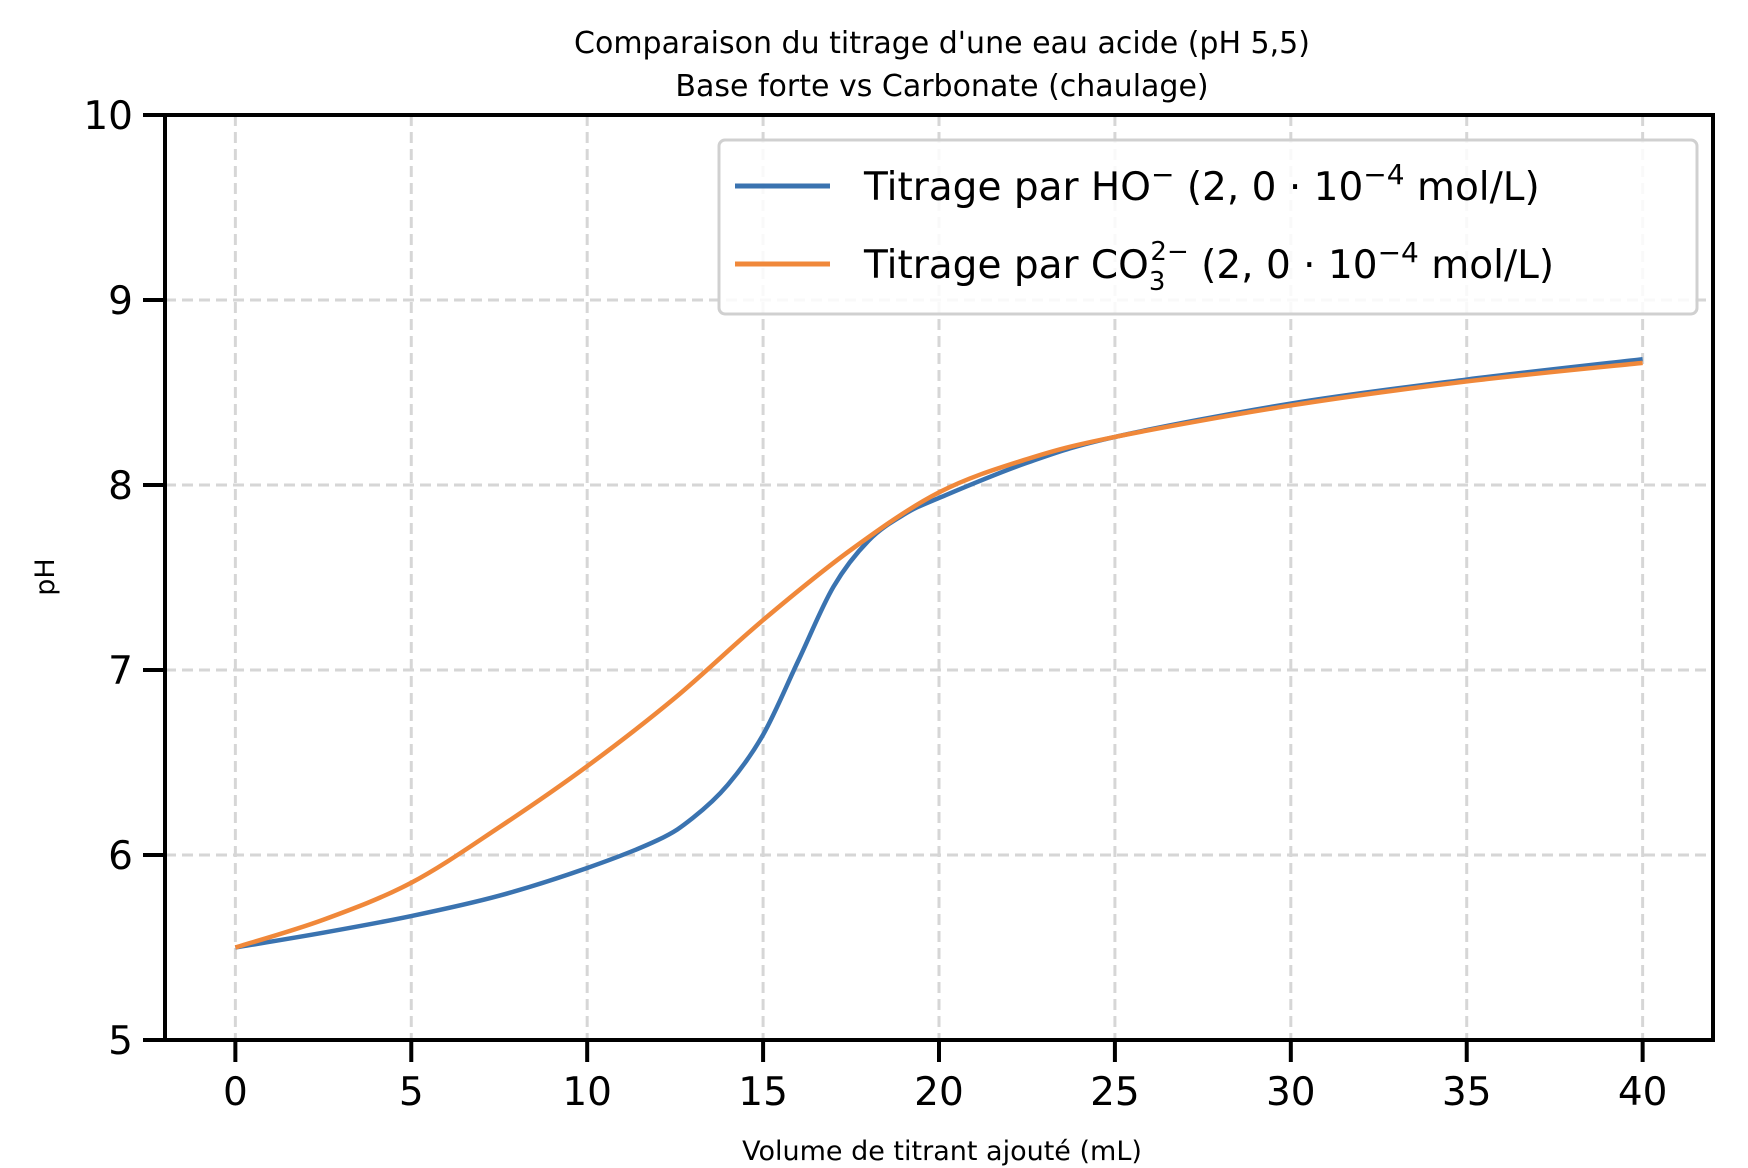 This screenshot has height=1168, width=1748. Describe the element at coordinates (587, 1092) in the screenshot. I see `x-tick-label: 10` at that location.